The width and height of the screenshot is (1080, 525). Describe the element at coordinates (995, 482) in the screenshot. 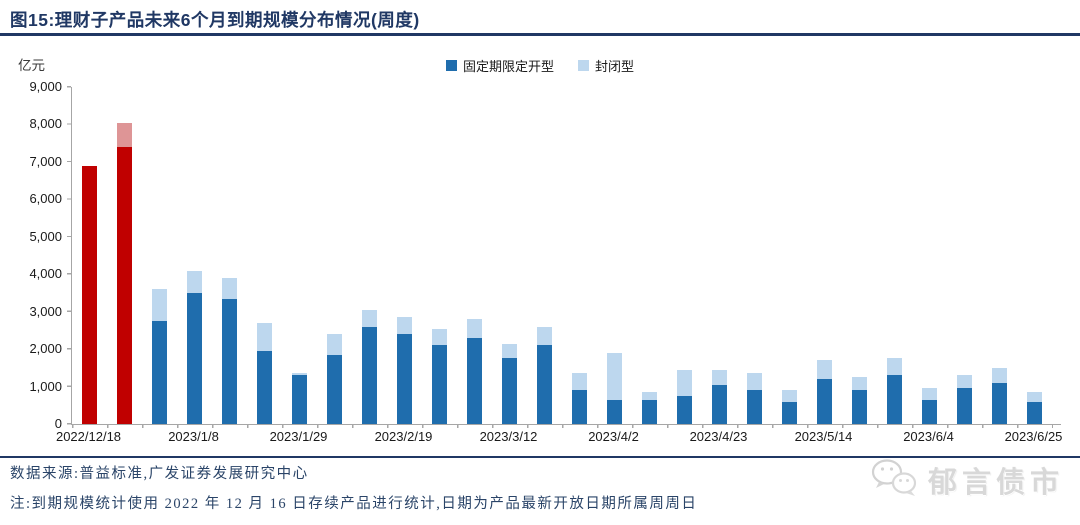

I see `watermark-text: 郁言债市` at that location.